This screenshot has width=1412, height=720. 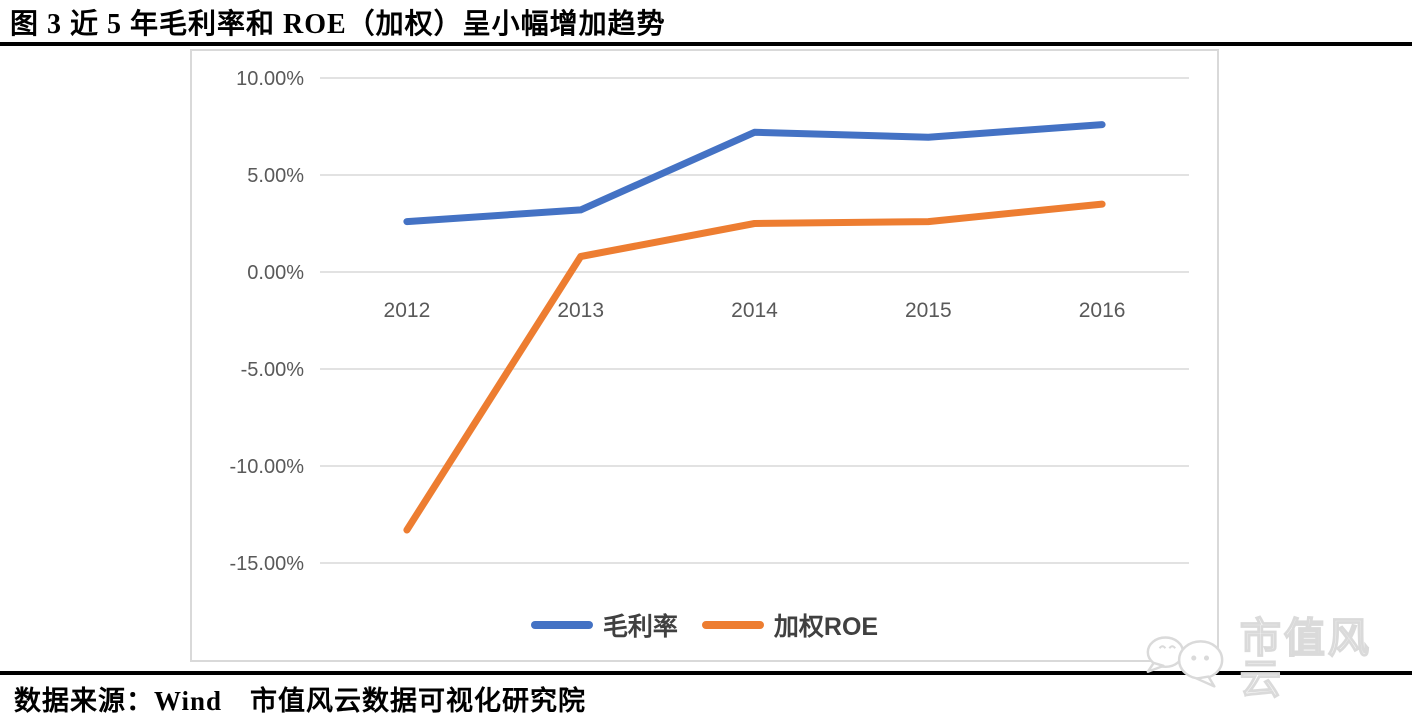 What do you see at coordinates (754, 310) in the screenshot?
I see `x-tick-label: 2014` at bounding box center [754, 310].